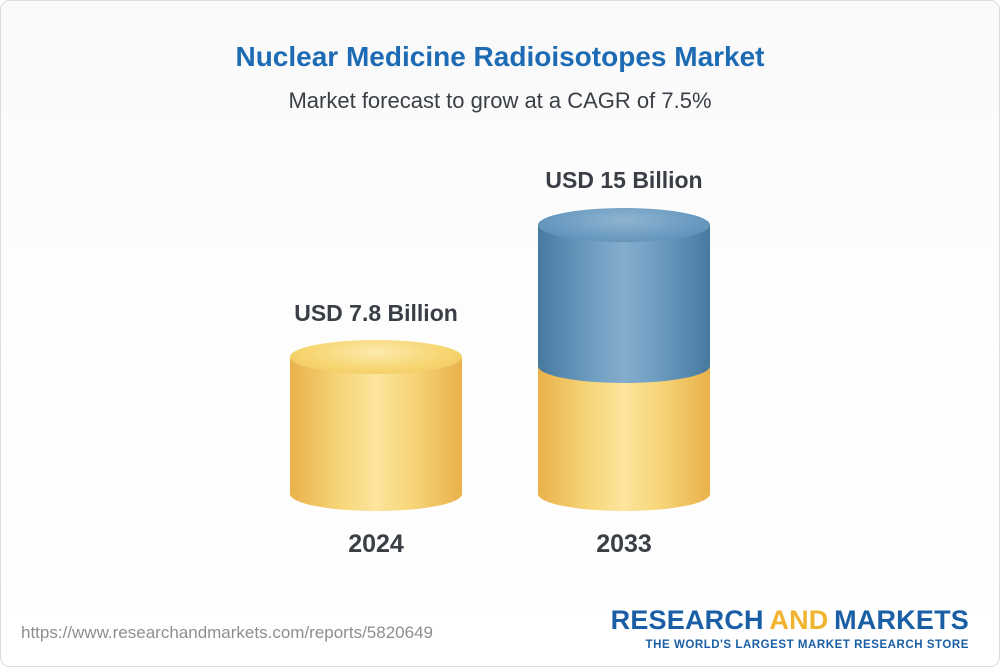 The height and width of the screenshot is (667, 1000). What do you see at coordinates (376, 434) in the screenshot?
I see `bar-2024-body` at bounding box center [376, 434].